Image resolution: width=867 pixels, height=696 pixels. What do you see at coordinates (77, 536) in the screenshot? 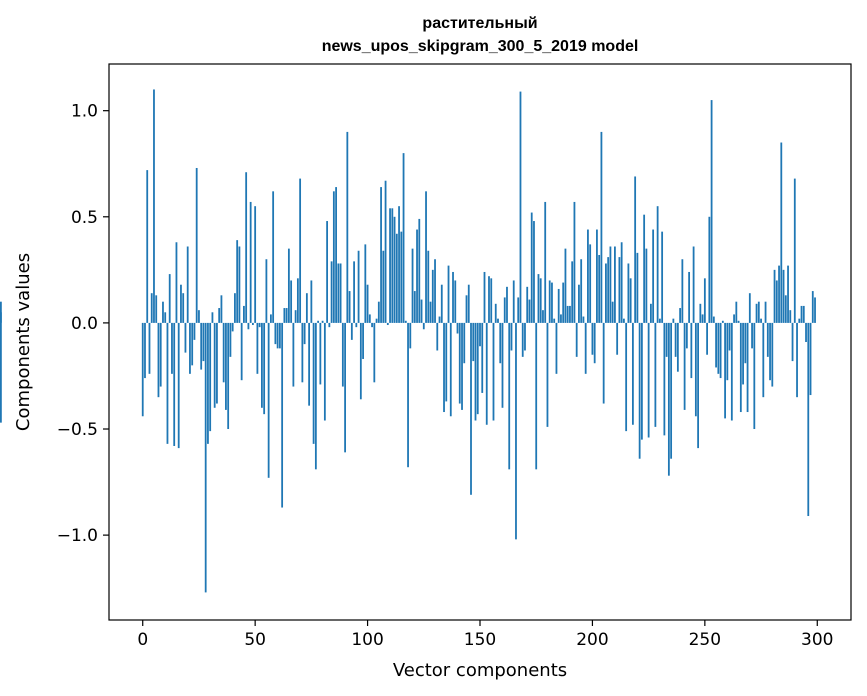
I see `y-tick-label: −1.0` at bounding box center [77, 536].